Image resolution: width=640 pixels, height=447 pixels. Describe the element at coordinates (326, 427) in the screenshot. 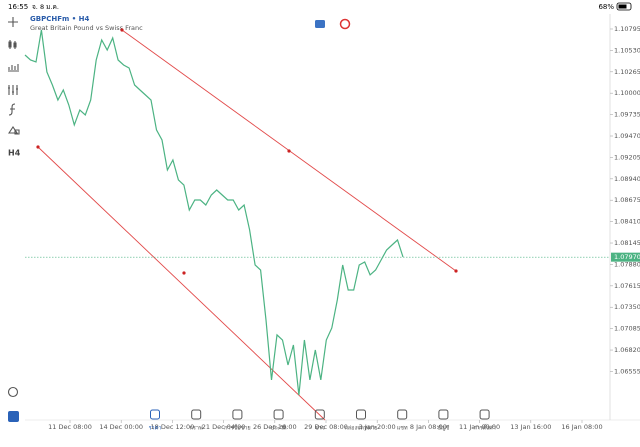

I see `x-tick-label: 29 Dec 08:00` at that location.